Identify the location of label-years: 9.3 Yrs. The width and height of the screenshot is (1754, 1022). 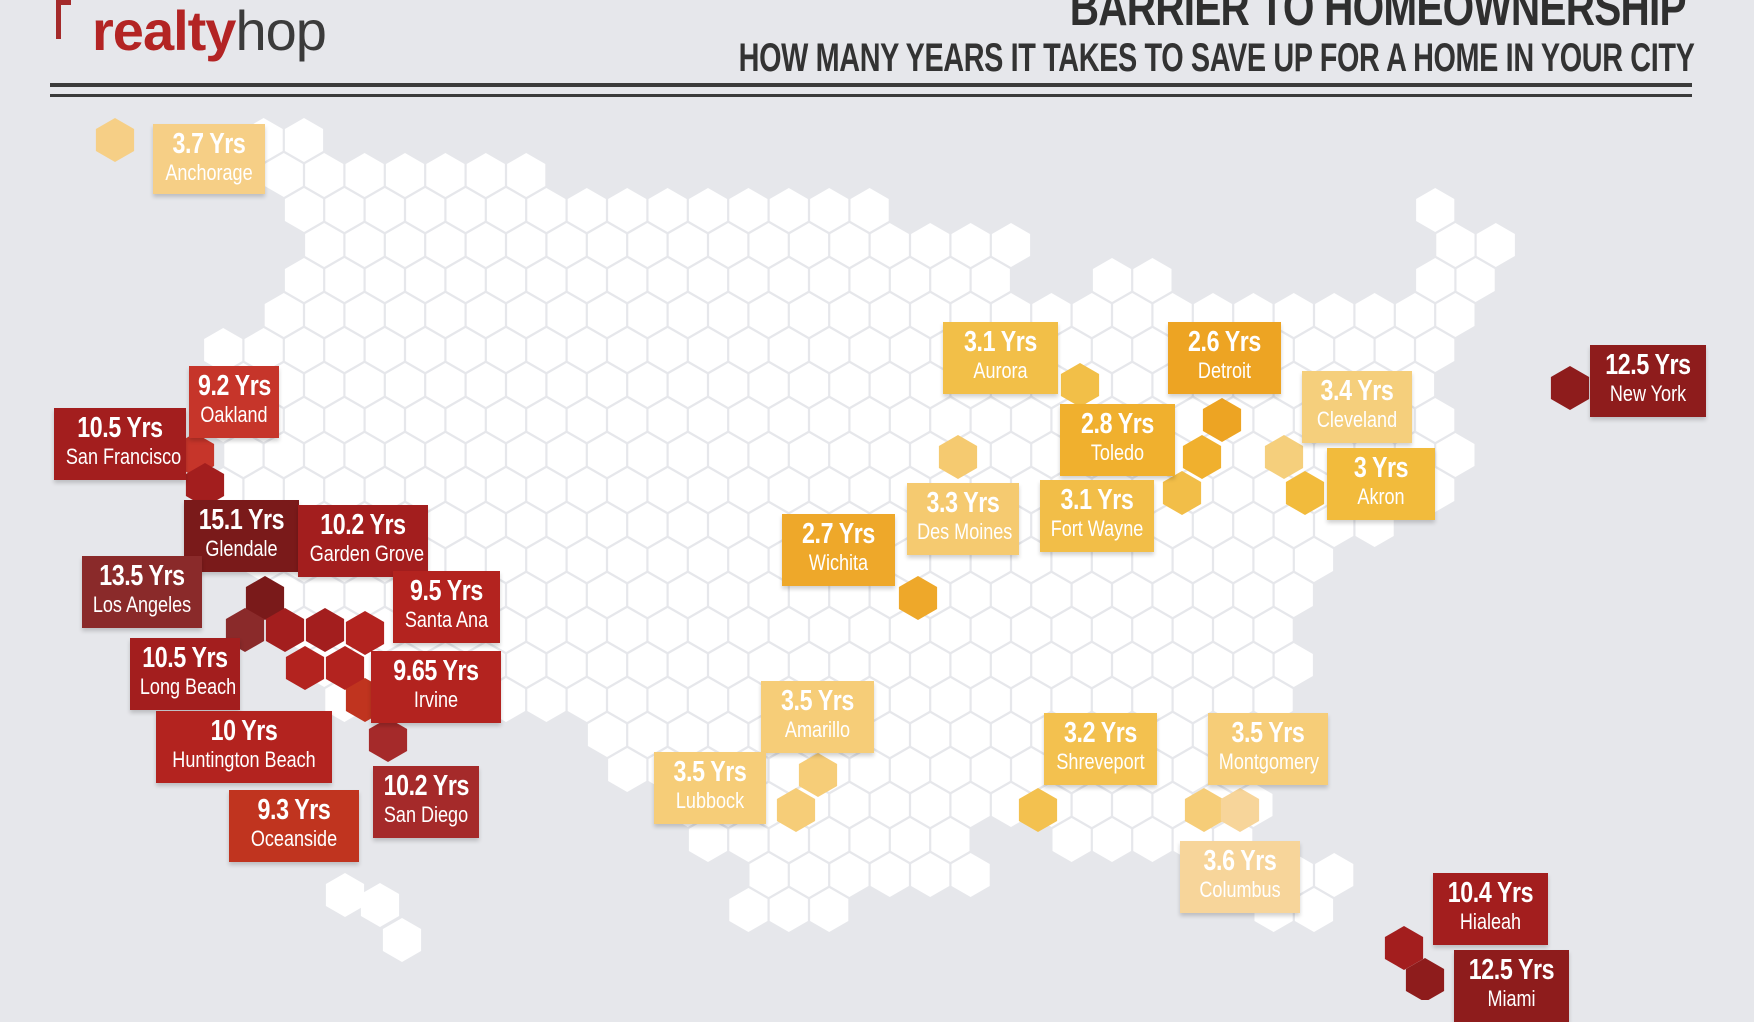
(294, 810).